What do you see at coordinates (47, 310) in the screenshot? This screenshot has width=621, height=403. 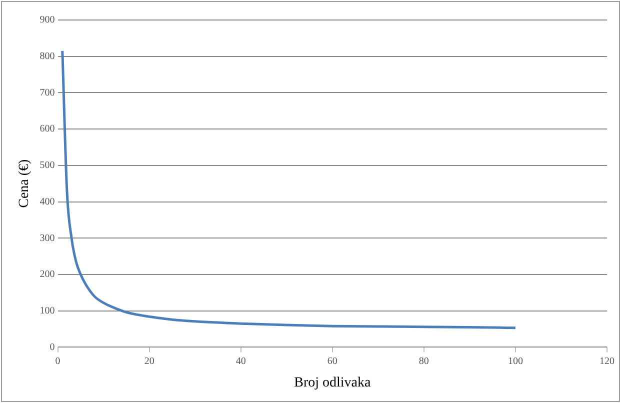 I see `y-tick-label: 100` at bounding box center [47, 310].